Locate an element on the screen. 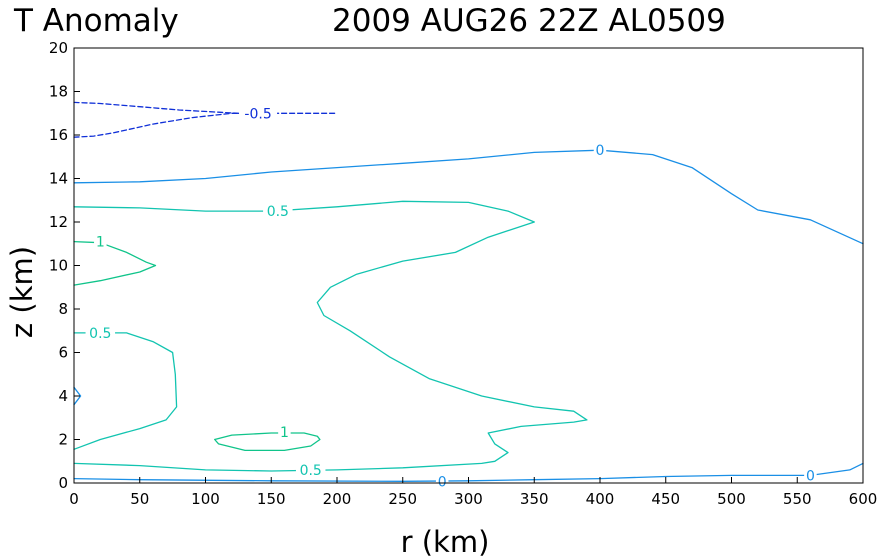 The width and height of the screenshot is (879, 558). y-tick-label: 0 is located at coordinates (63, 483).